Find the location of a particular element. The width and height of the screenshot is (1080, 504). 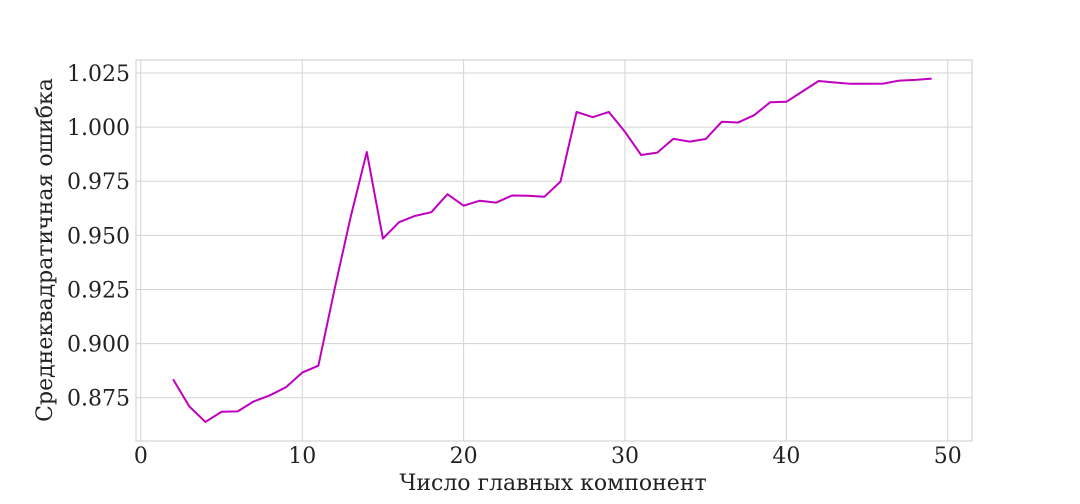

y-axis-label: Среднеквадратичная ошибка is located at coordinates (45, 250).